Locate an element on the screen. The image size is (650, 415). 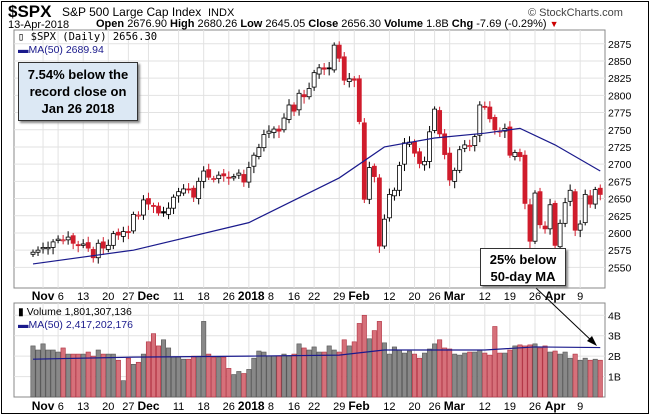
x-tick-label: Feb is located at coordinates (358, 406).